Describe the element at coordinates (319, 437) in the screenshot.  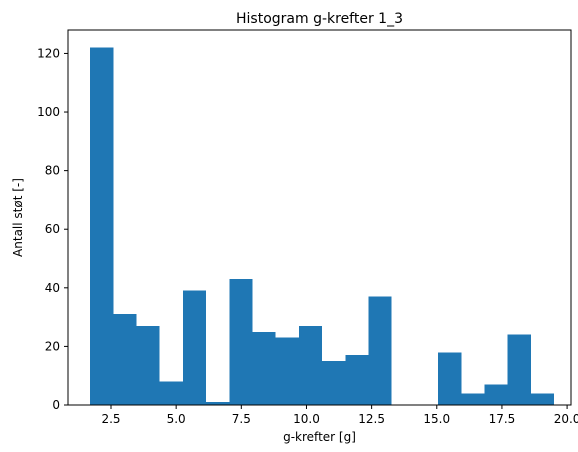
I see `x-axis-title: g-krefter [g]` at that location.